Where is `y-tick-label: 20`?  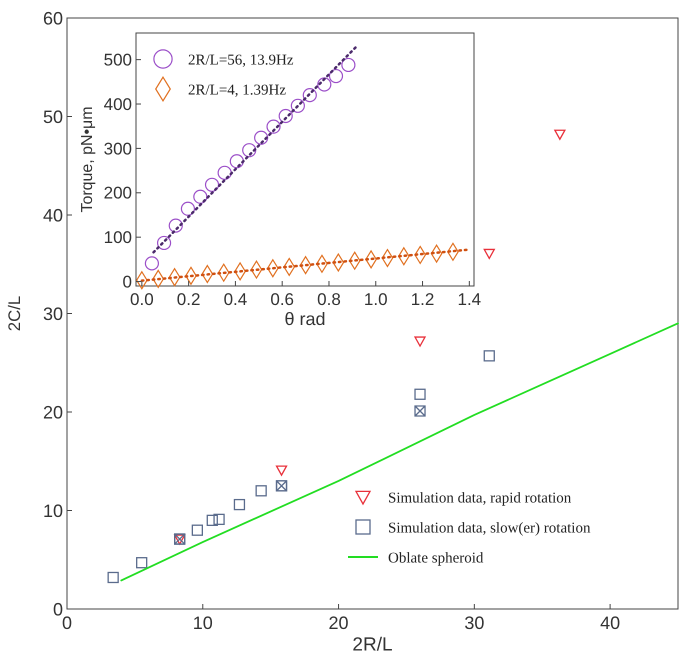 y-tick-label: 20 is located at coordinates (52, 412).